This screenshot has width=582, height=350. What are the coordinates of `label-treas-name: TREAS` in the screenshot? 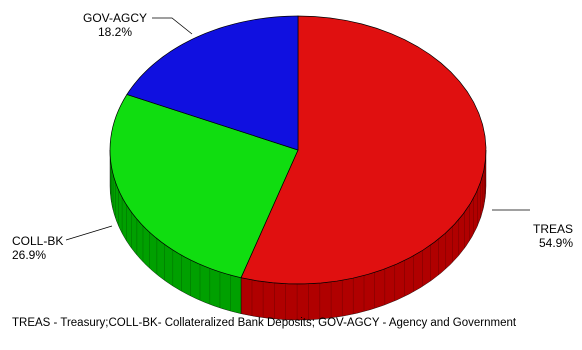 It's located at (553, 229).